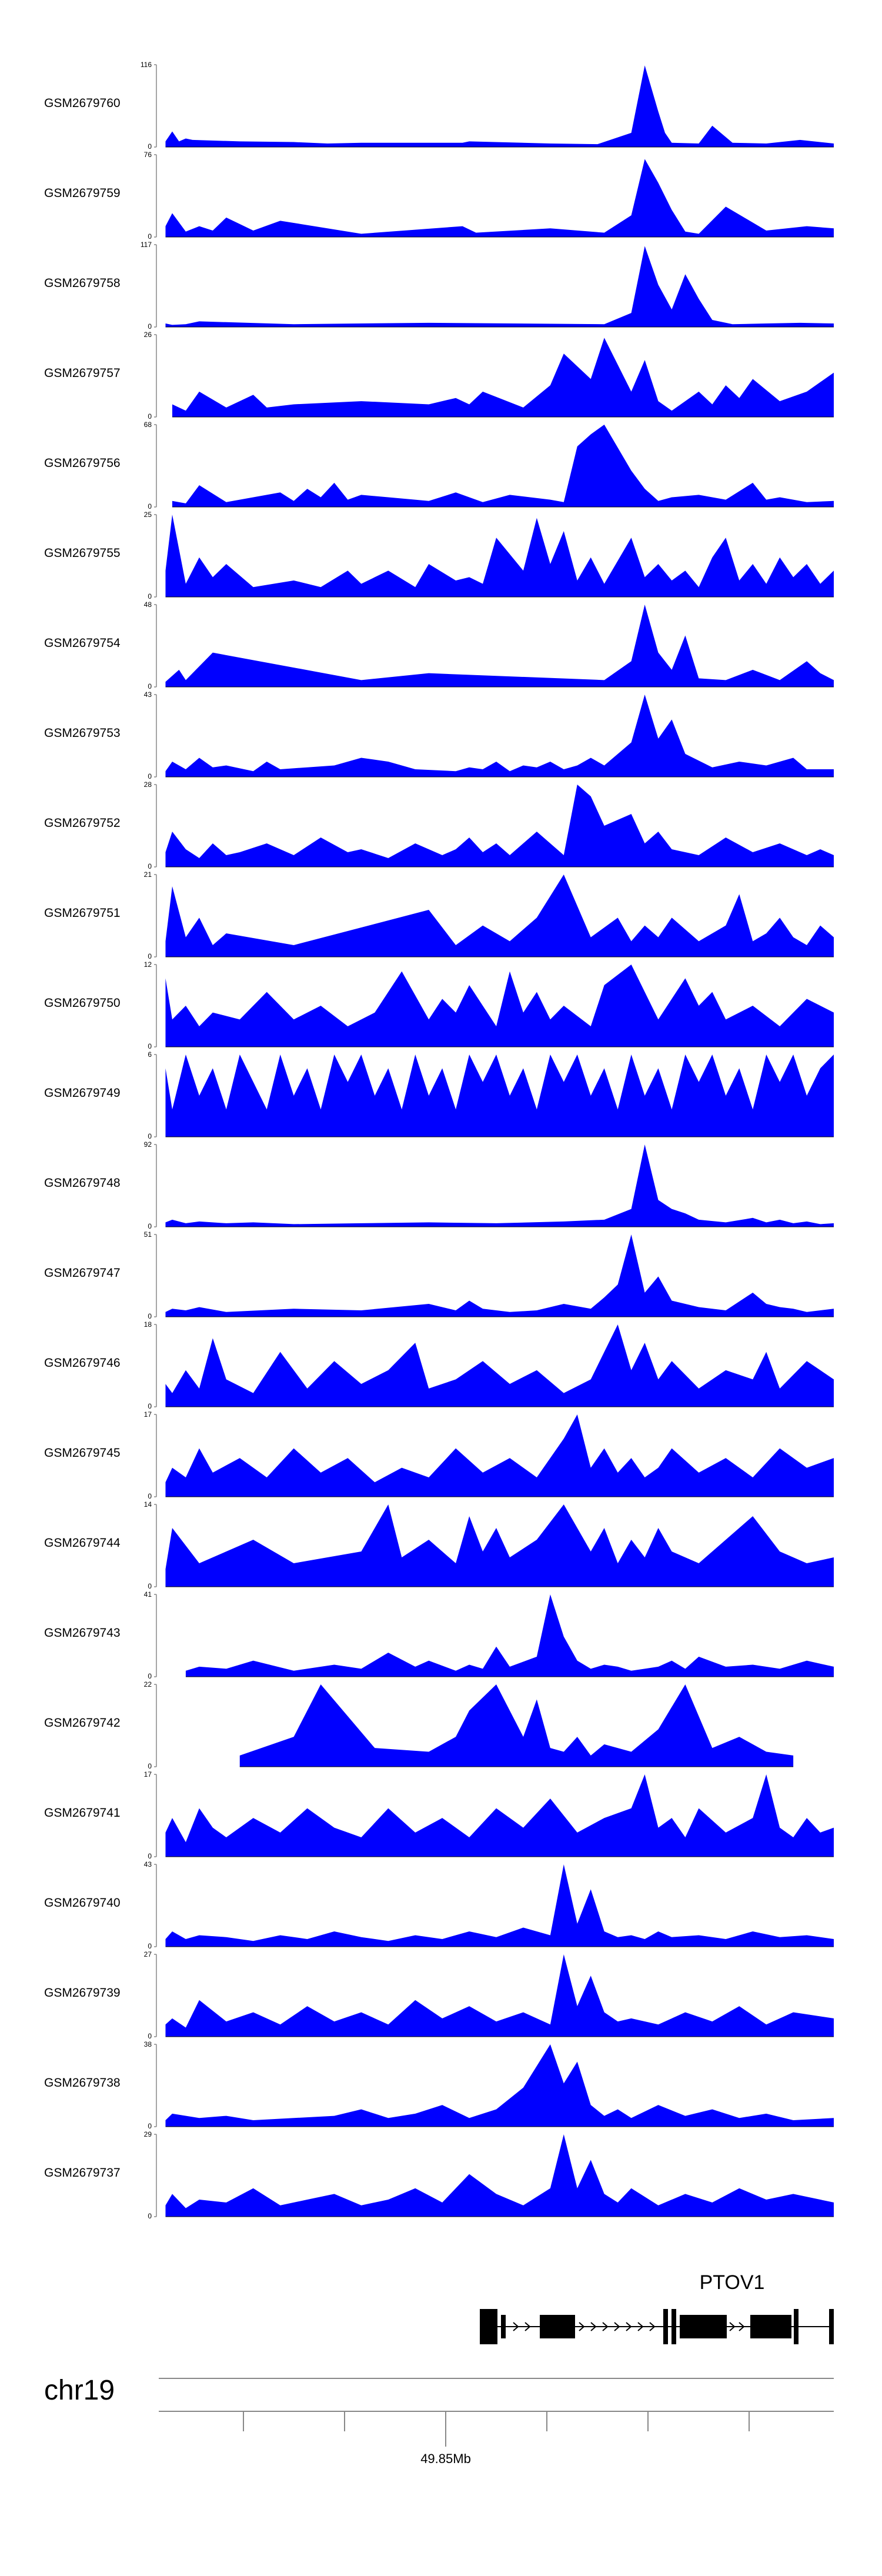 This screenshot has height=2576, width=882. I want to click on track: GSM2679758 117 0, so click(439, 286).